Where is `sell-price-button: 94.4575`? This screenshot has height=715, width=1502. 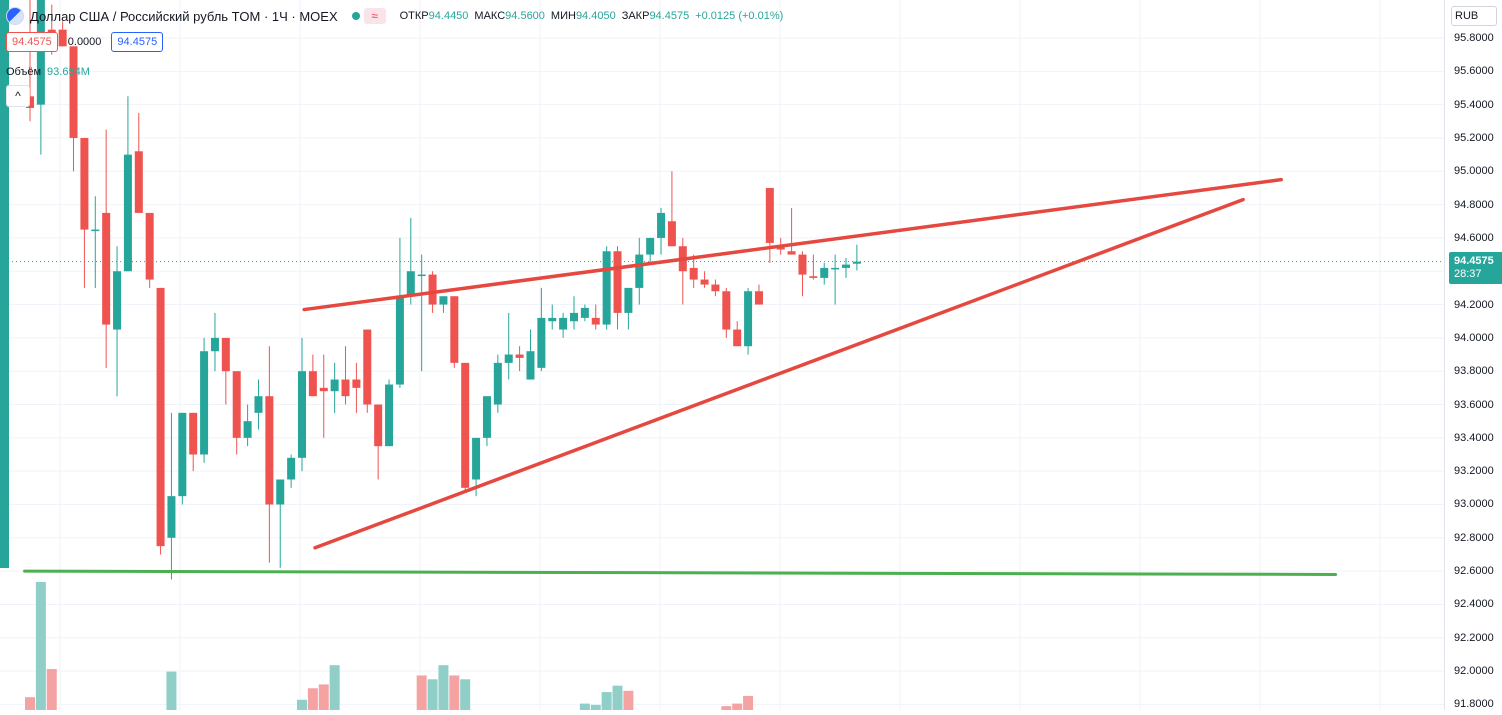
sell-price-button: 94.4575 is located at coordinates (32, 42).